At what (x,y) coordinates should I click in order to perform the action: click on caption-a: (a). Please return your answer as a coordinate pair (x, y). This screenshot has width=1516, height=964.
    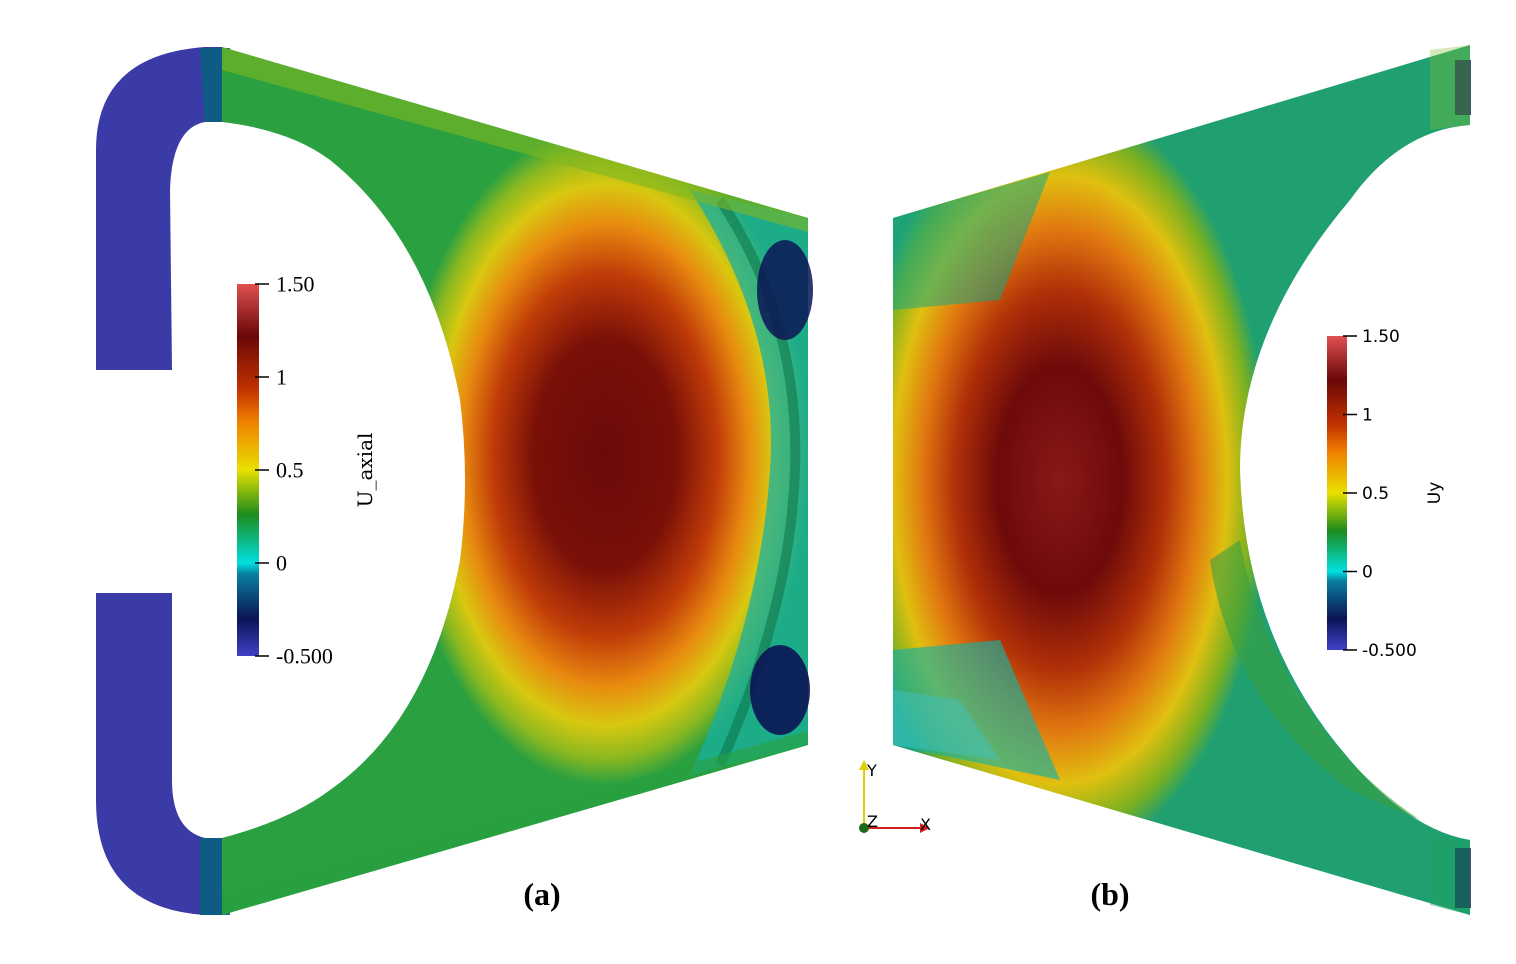
    Looking at the image, I should click on (541, 894).